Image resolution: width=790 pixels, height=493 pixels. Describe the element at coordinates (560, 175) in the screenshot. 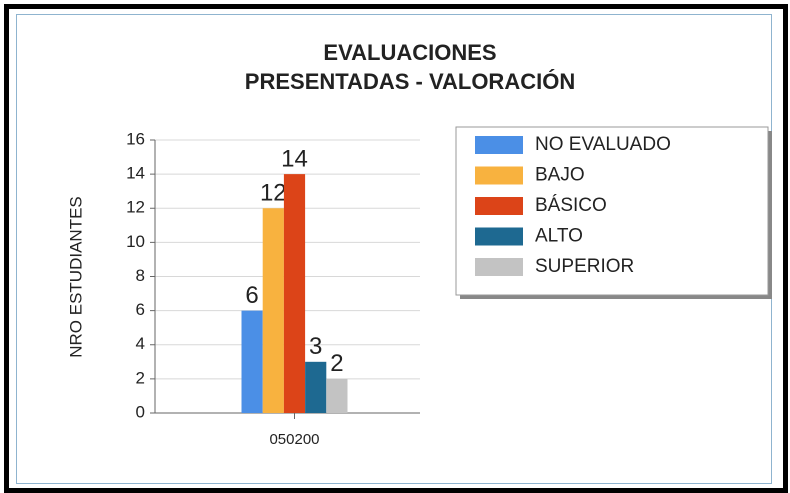

I see `legend-label: BAJO` at that location.